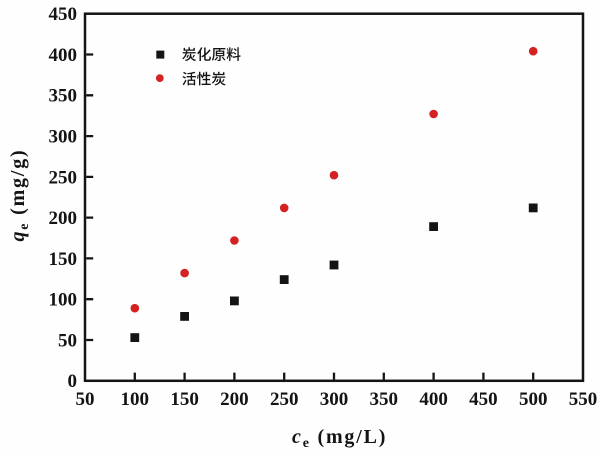  What do you see at coordinates (583, 399) in the screenshot?
I see `svg-text: 550` at bounding box center [583, 399].